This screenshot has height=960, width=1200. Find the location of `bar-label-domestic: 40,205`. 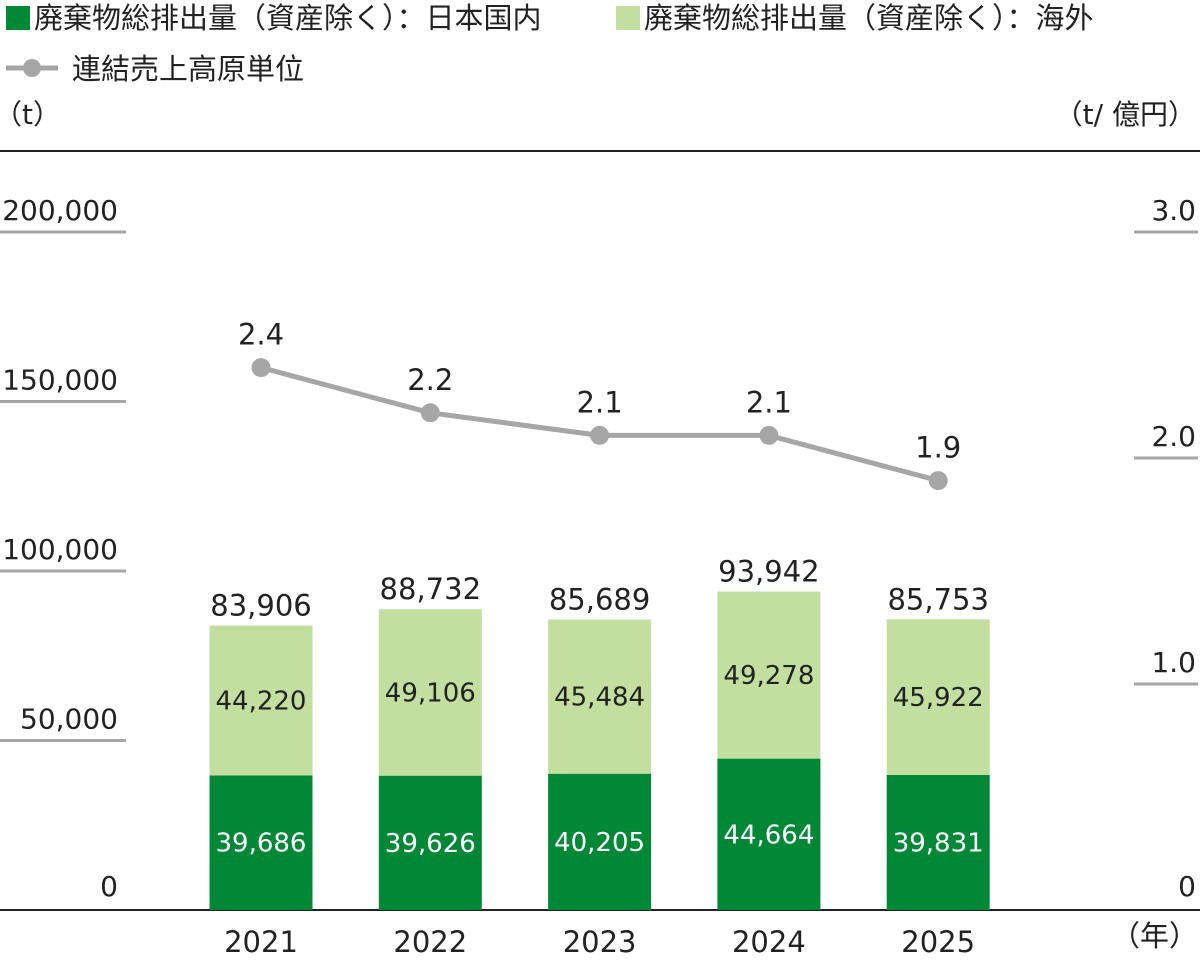

bar-label-domestic: 40,205 is located at coordinates (599, 843).